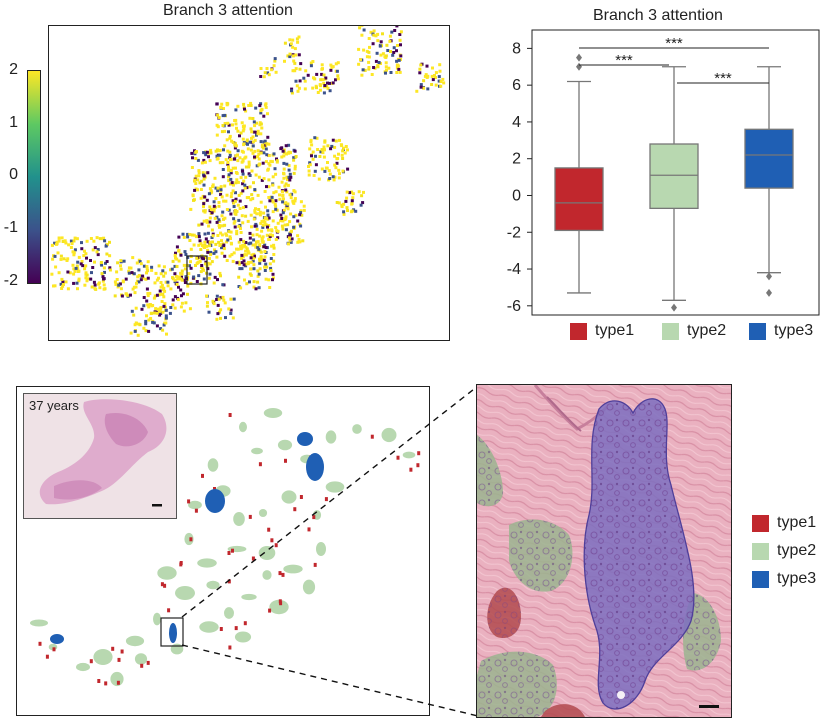 Image resolution: width=827 pixels, height=720 pixels. I want to click on colorbar-tick: 1, so click(13, 122).